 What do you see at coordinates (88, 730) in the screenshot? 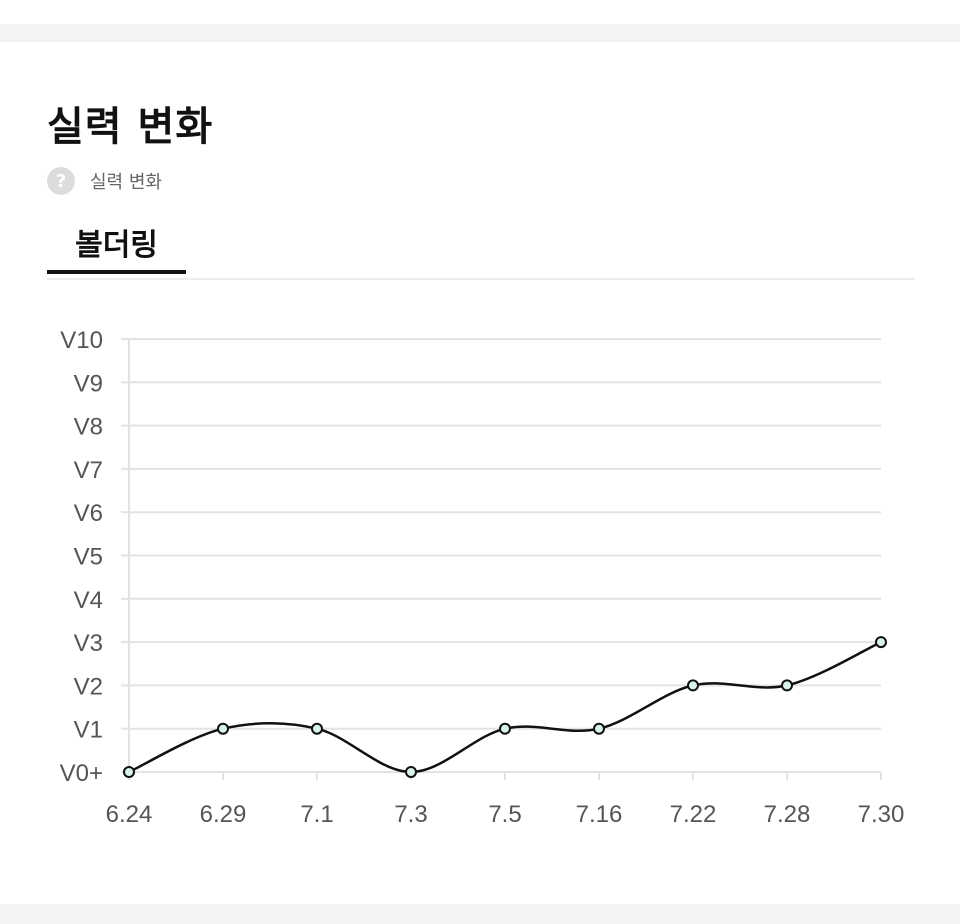
I see `y-tick-label: V1` at bounding box center [88, 730].